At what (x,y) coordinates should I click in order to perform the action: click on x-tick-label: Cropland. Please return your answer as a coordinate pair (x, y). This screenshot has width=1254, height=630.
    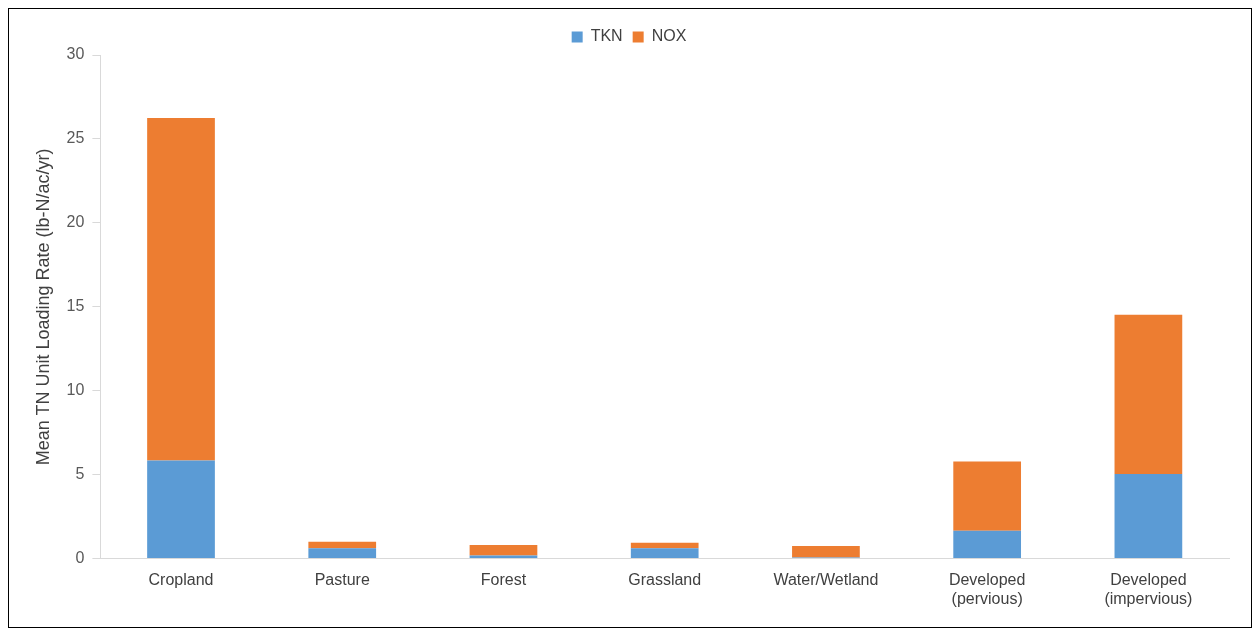
    Looking at the image, I should click on (181, 579).